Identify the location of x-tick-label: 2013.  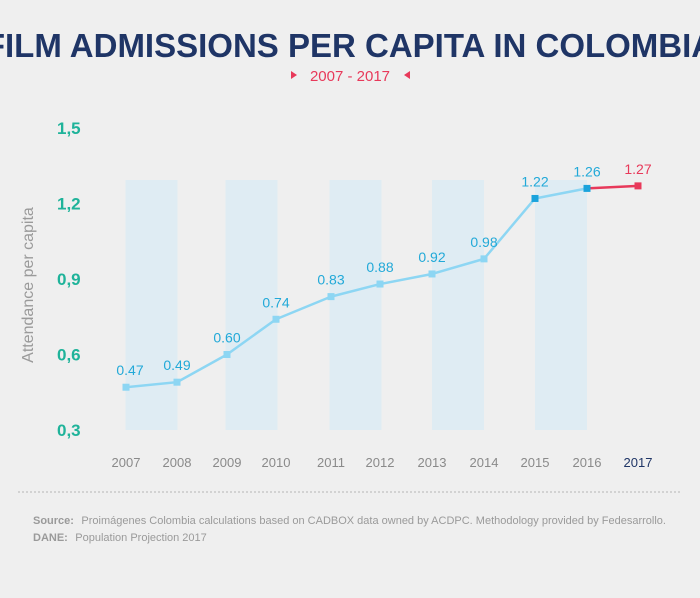
(432, 462).